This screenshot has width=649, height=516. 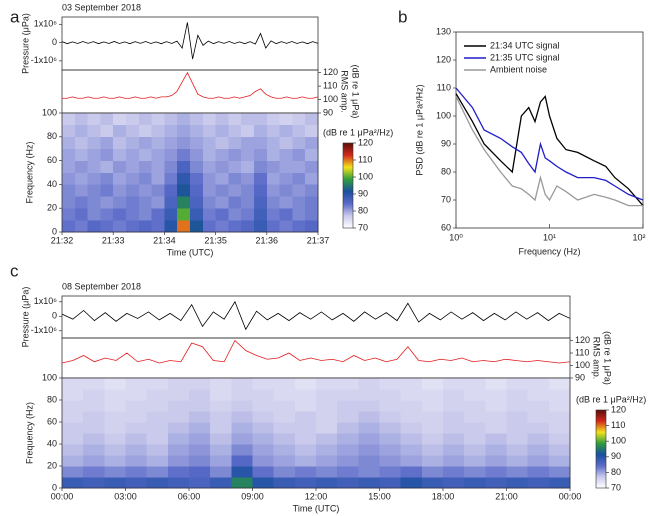 What do you see at coordinates (189, 496) in the screenshot?
I see `x-tick-label: 06:00` at bounding box center [189, 496].